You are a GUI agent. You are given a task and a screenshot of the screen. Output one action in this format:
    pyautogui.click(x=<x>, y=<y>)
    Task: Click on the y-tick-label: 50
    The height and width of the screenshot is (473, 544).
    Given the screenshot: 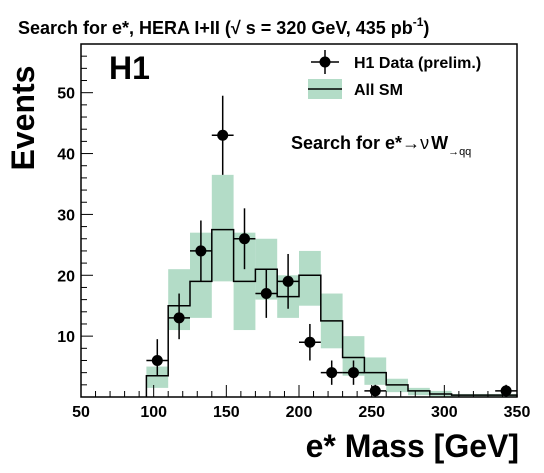 What is the action you would take?
    pyautogui.click(x=66, y=94)
    